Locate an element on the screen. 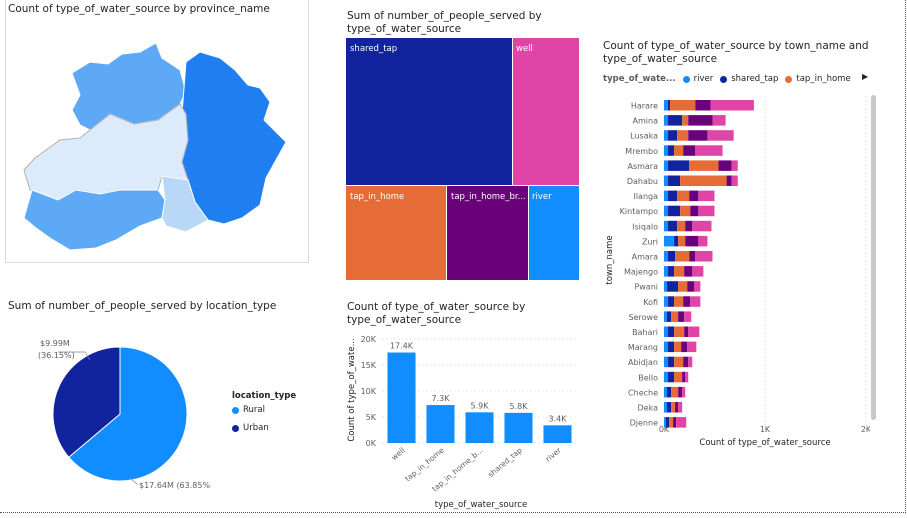 Image resolution: width=907 pixels, height=518 pixels. town-scrollbar-thumb is located at coordinates (873, 257).